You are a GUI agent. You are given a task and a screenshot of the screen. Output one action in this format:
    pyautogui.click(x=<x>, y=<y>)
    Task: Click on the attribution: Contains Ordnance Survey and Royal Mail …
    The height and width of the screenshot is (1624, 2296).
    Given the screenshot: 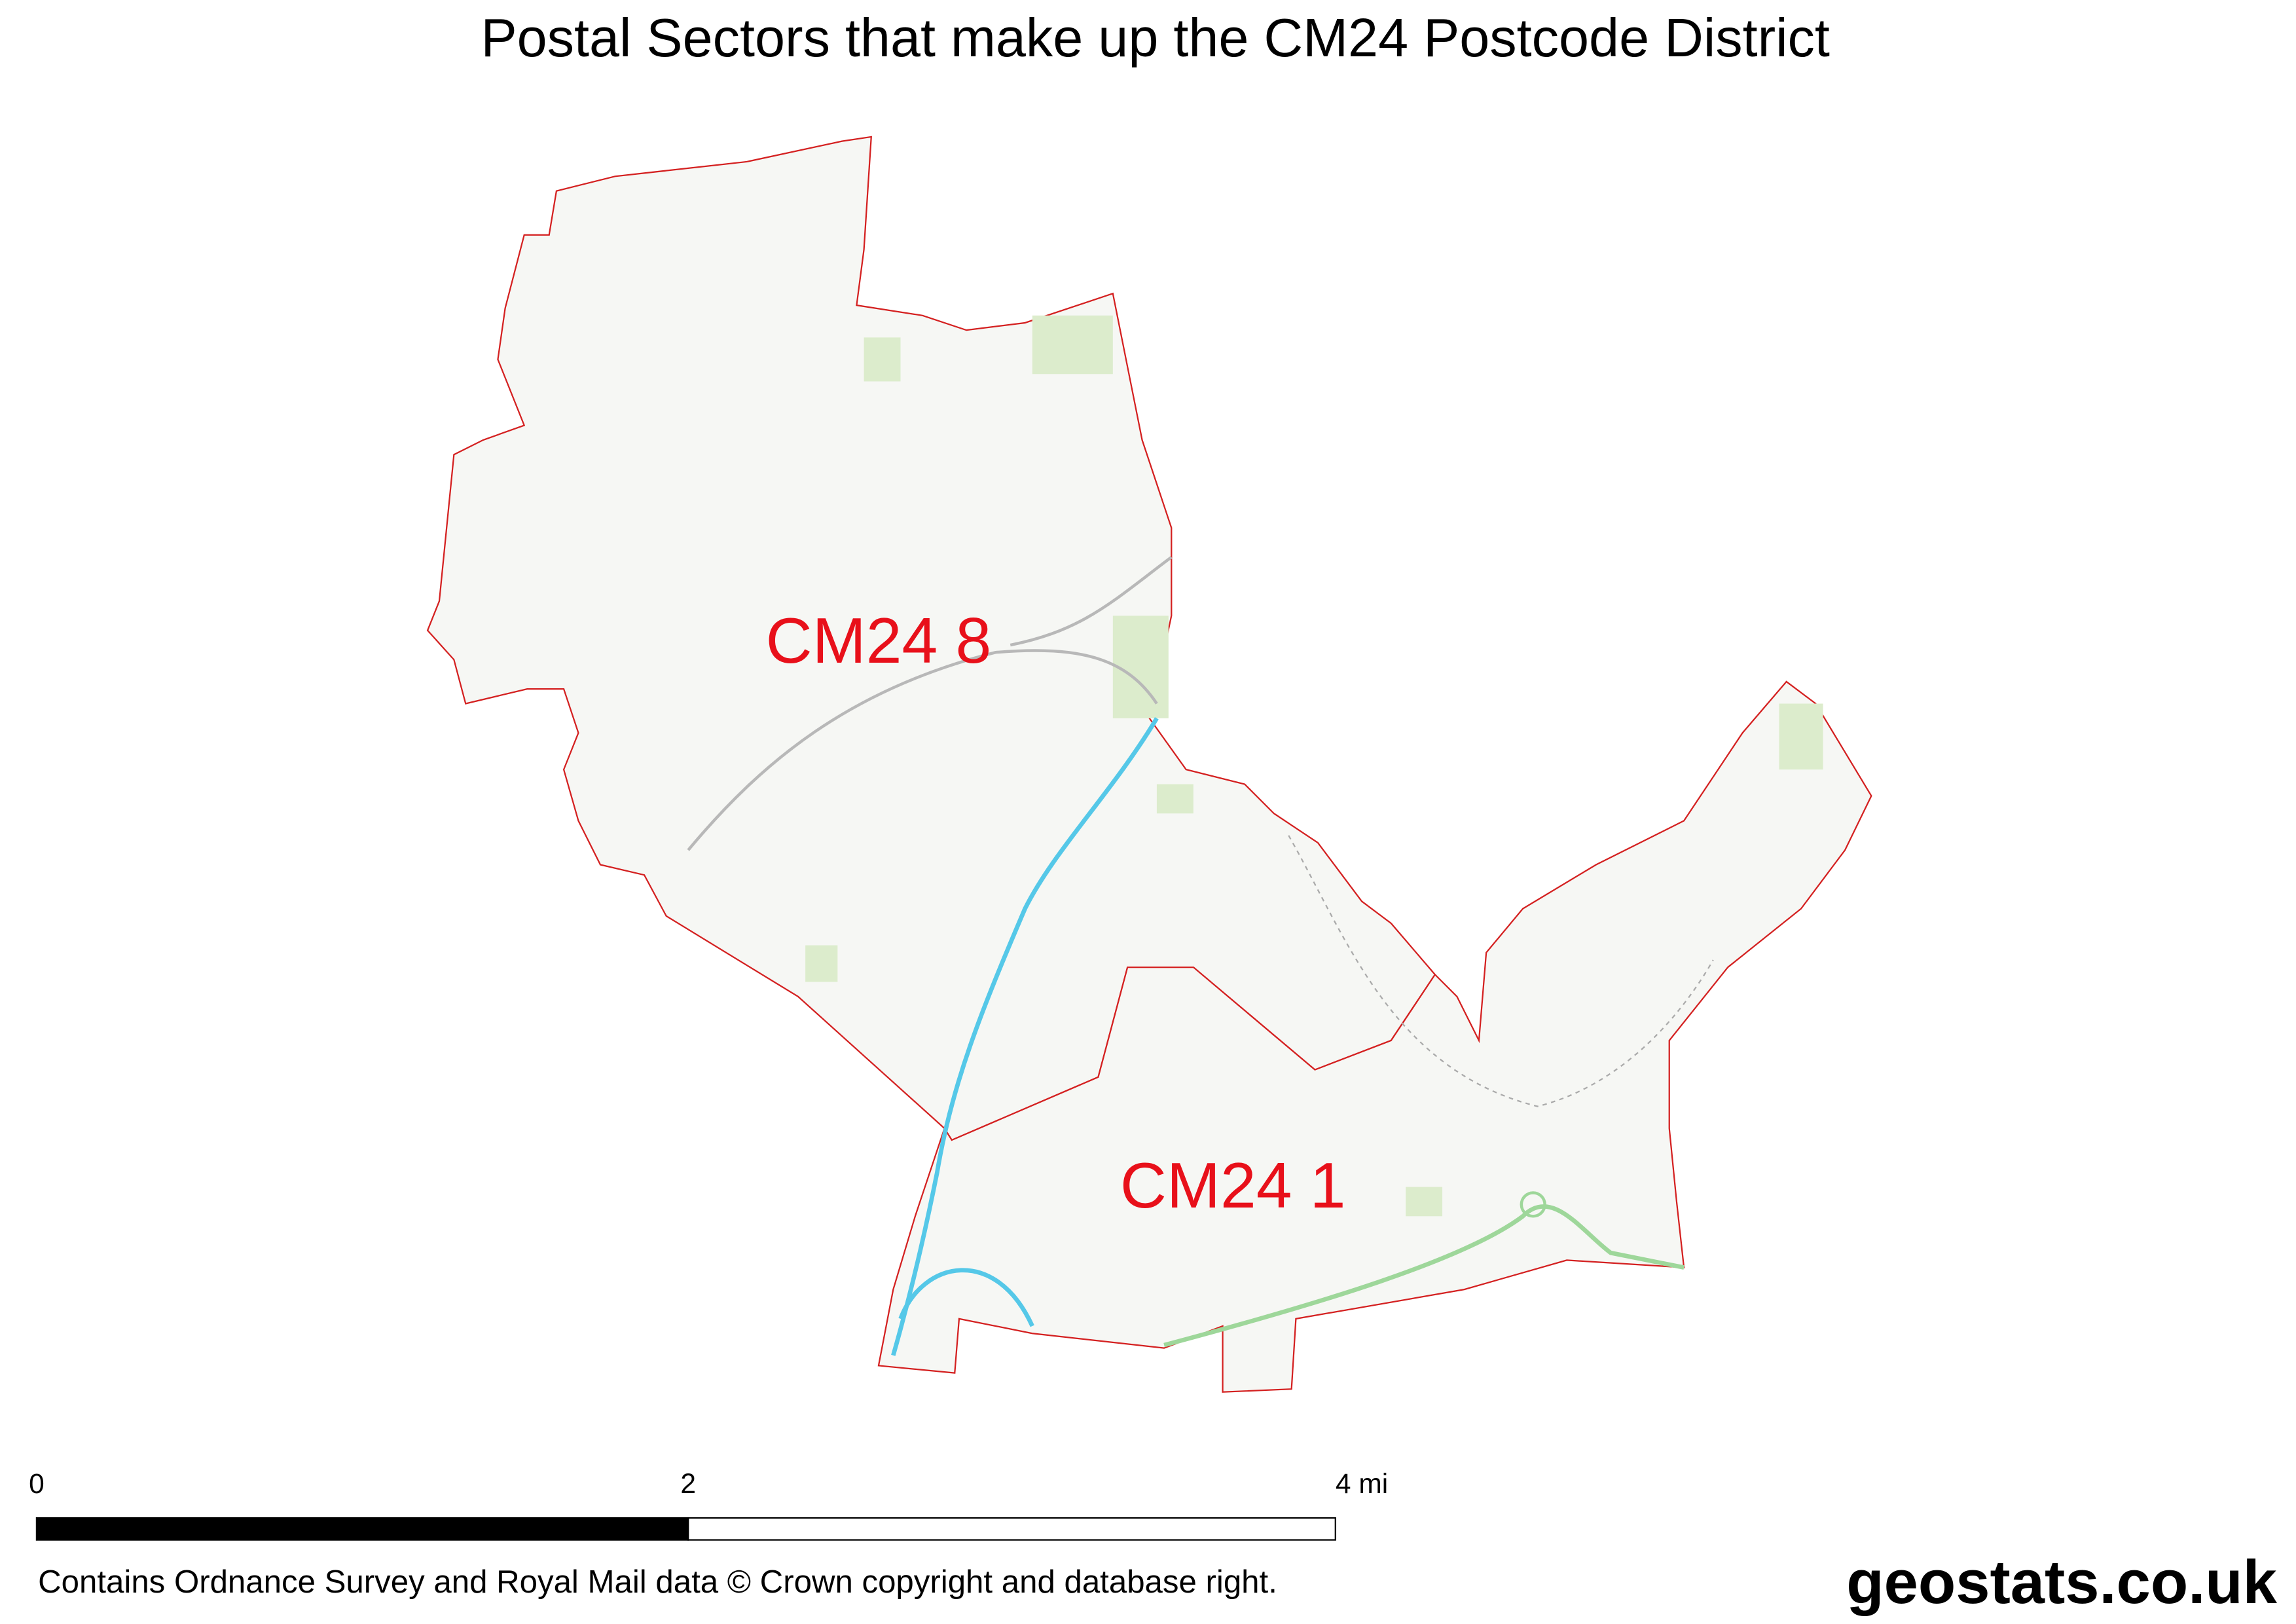 What is the action you would take?
    pyautogui.click(x=657, y=1582)
    